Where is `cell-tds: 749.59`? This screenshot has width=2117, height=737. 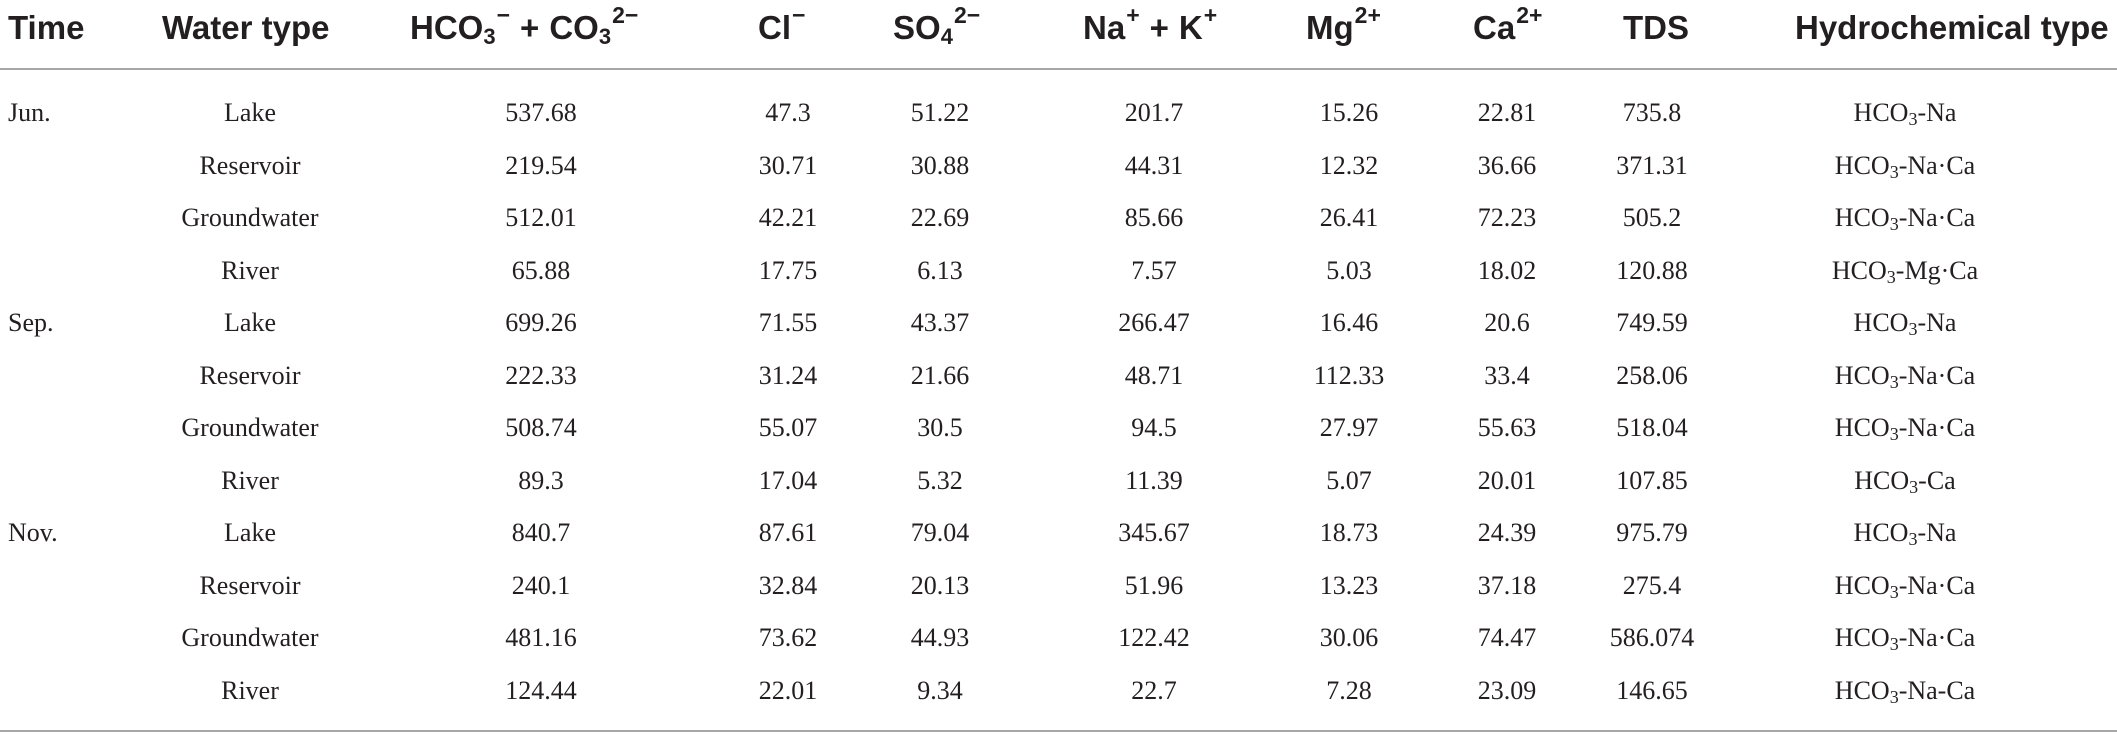
cell-tds: 749.59 is located at coordinates (1652, 322).